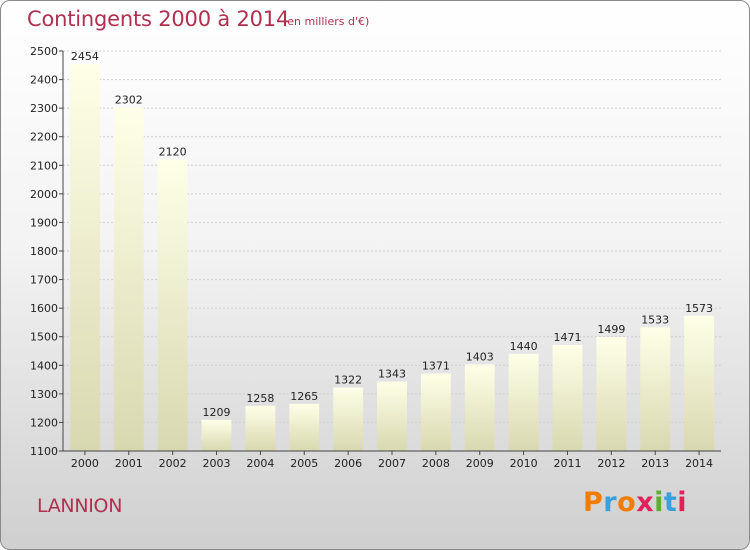 Image resolution: width=750 pixels, height=550 pixels. Describe the element at coordinates (158, 19) in the screenshot. I see `chart-title: Contingents 2000 à 2014` at that location.